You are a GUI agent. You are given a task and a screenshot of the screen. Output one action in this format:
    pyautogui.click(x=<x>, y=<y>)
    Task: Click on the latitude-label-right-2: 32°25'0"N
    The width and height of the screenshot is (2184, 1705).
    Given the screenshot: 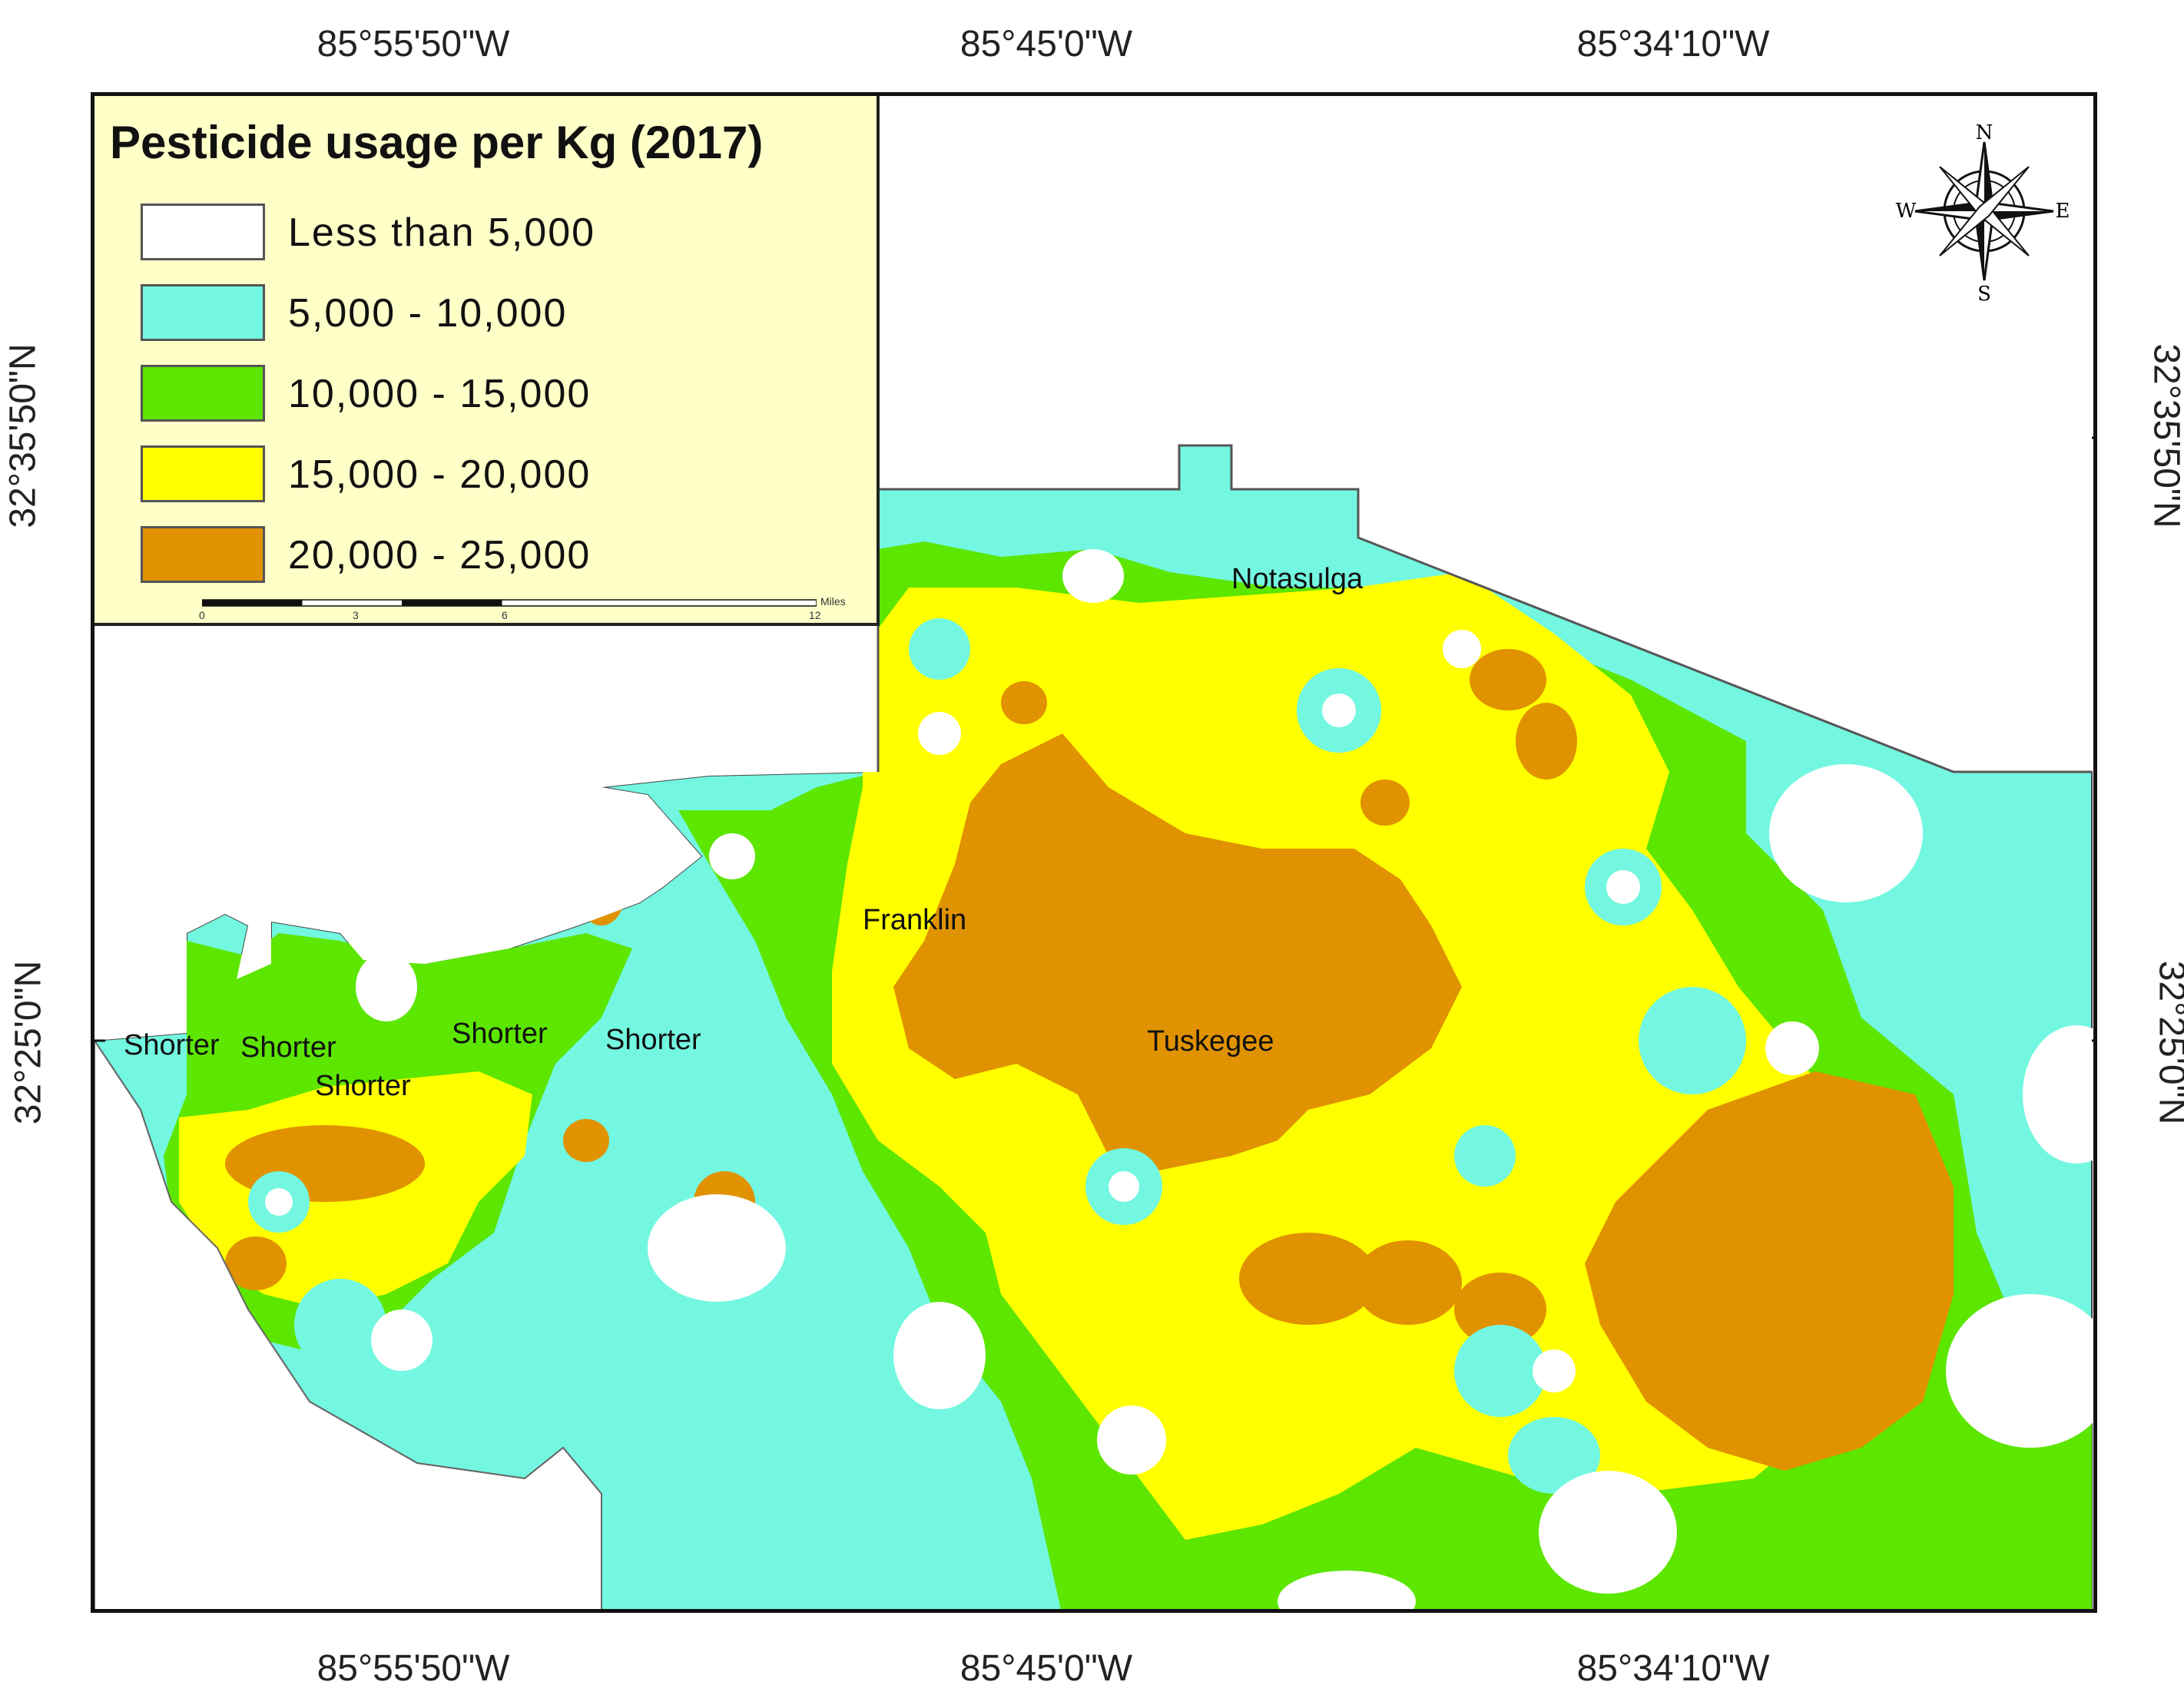 What is the action you would take?
    pyautogui.click(x=2168, y=1042)
    